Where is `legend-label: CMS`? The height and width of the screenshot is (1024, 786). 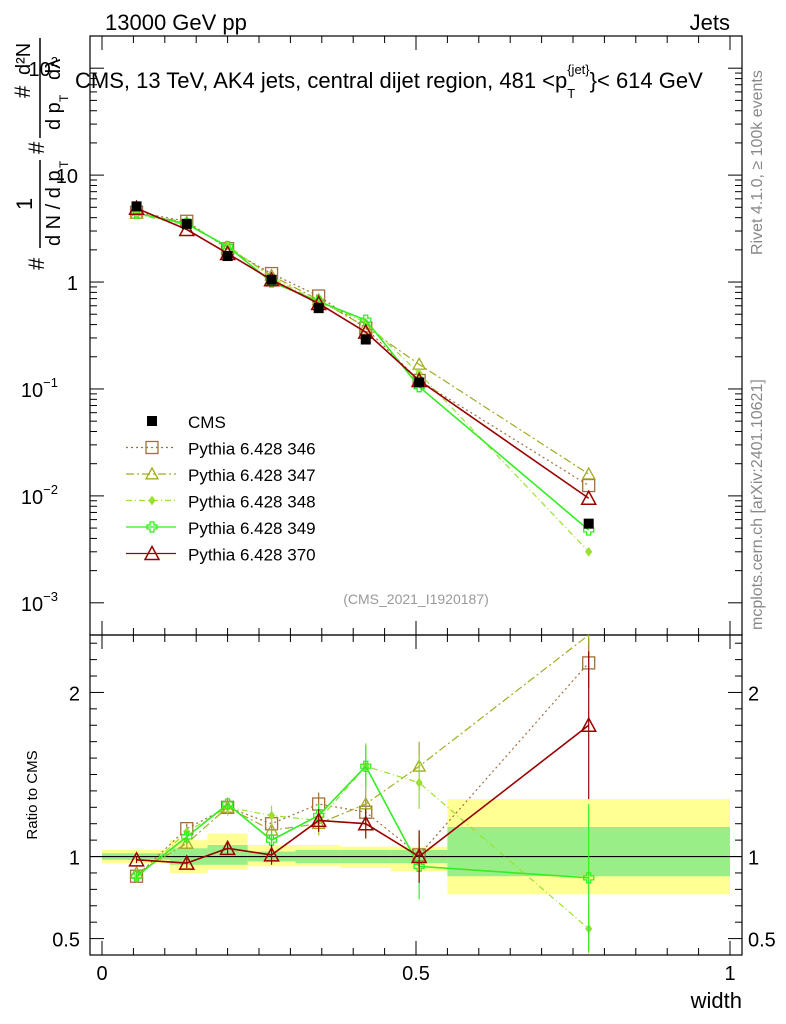
legend-label: CMS is located at coordinates (207, 422).